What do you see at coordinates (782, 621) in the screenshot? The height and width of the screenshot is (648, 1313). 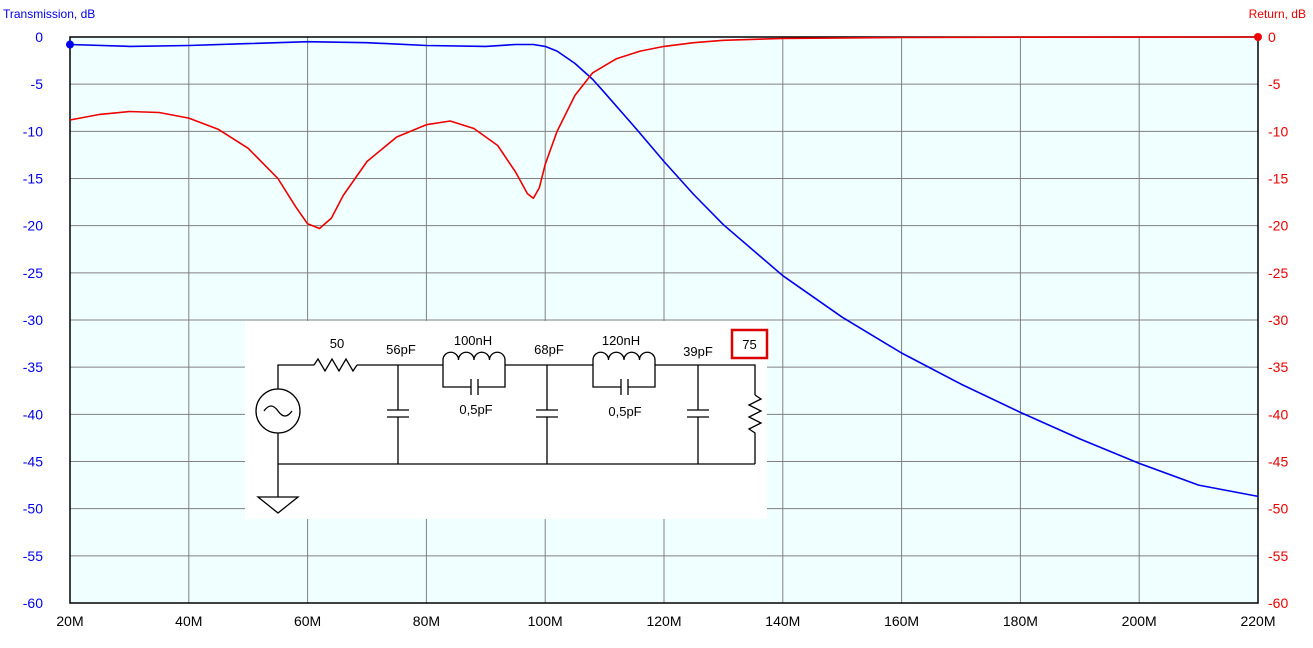 I see `x-tick: 140M` at bounding box center [782, 621].